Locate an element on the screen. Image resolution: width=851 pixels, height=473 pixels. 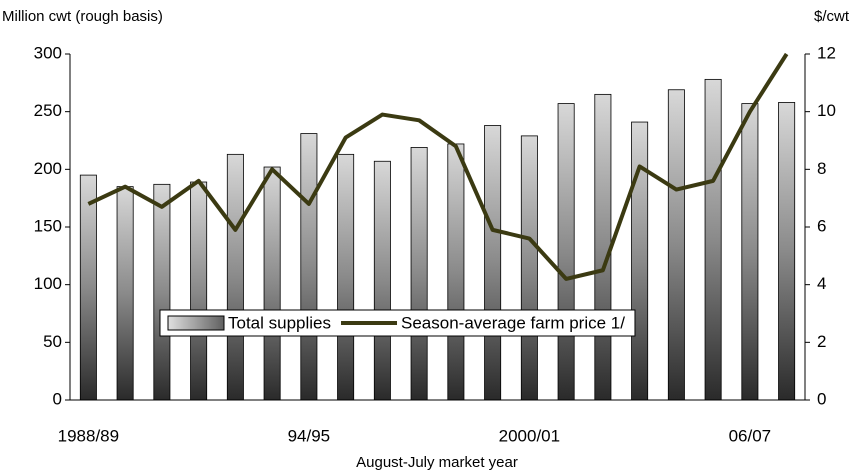
x-axis-label: August-July market year is located at coordinates (437, 462).